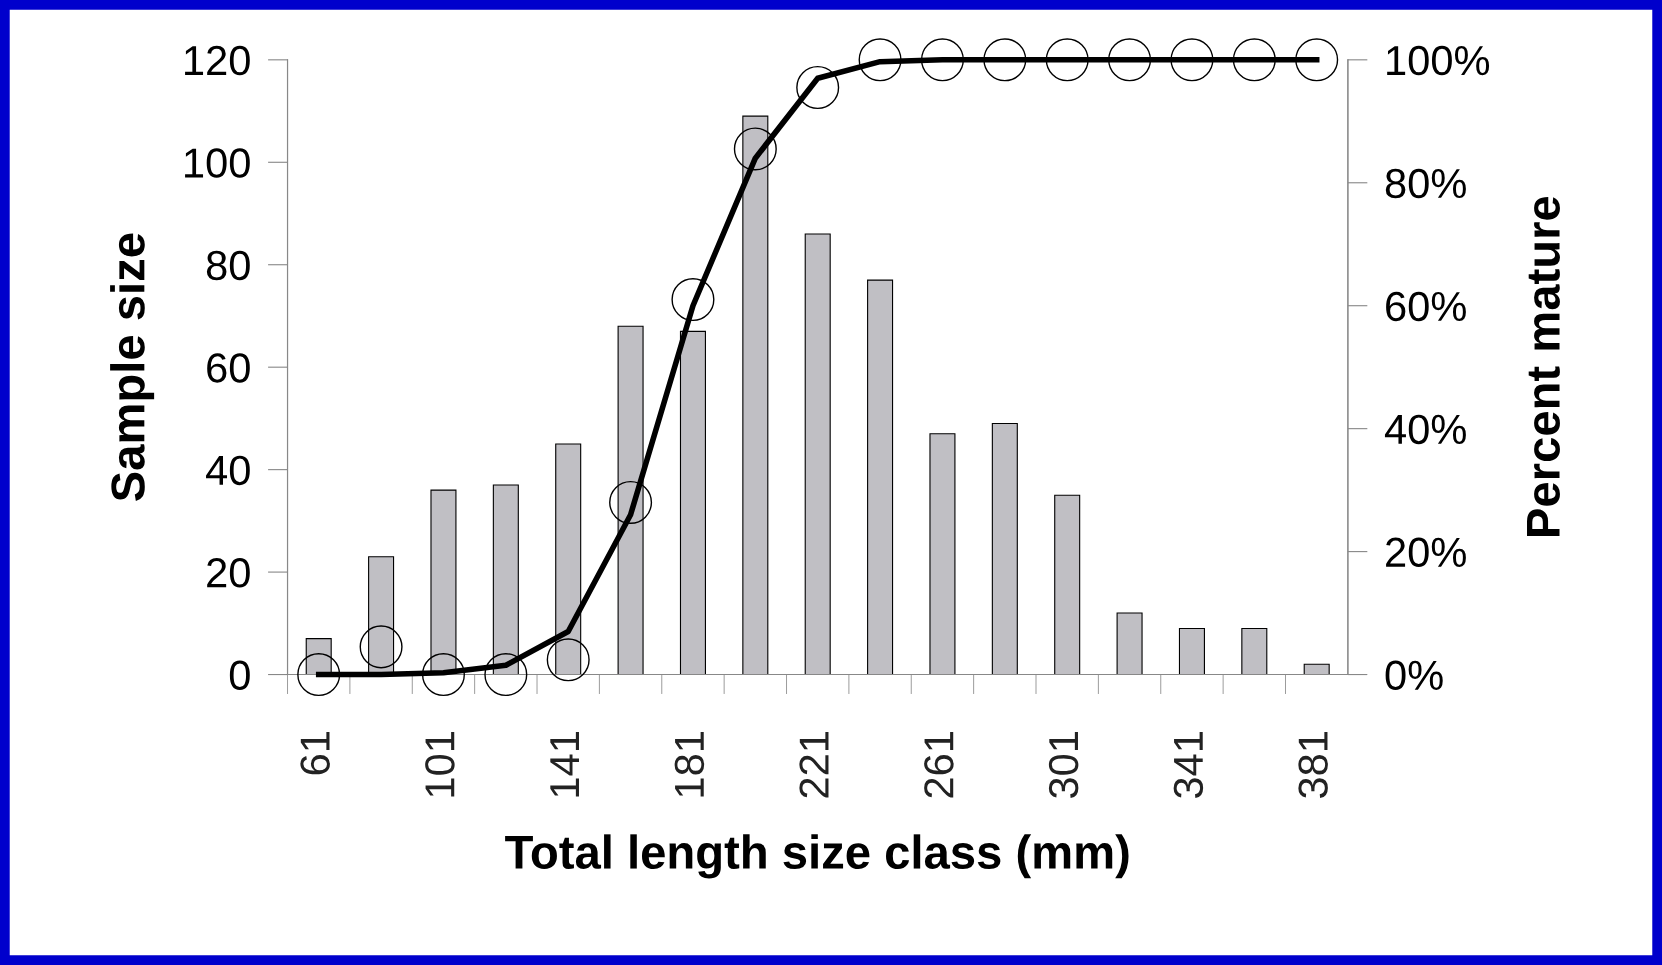 The width and height of the screenshot is (1662, 965). I want to click on y-tick-label: 0, so click(239, 675).